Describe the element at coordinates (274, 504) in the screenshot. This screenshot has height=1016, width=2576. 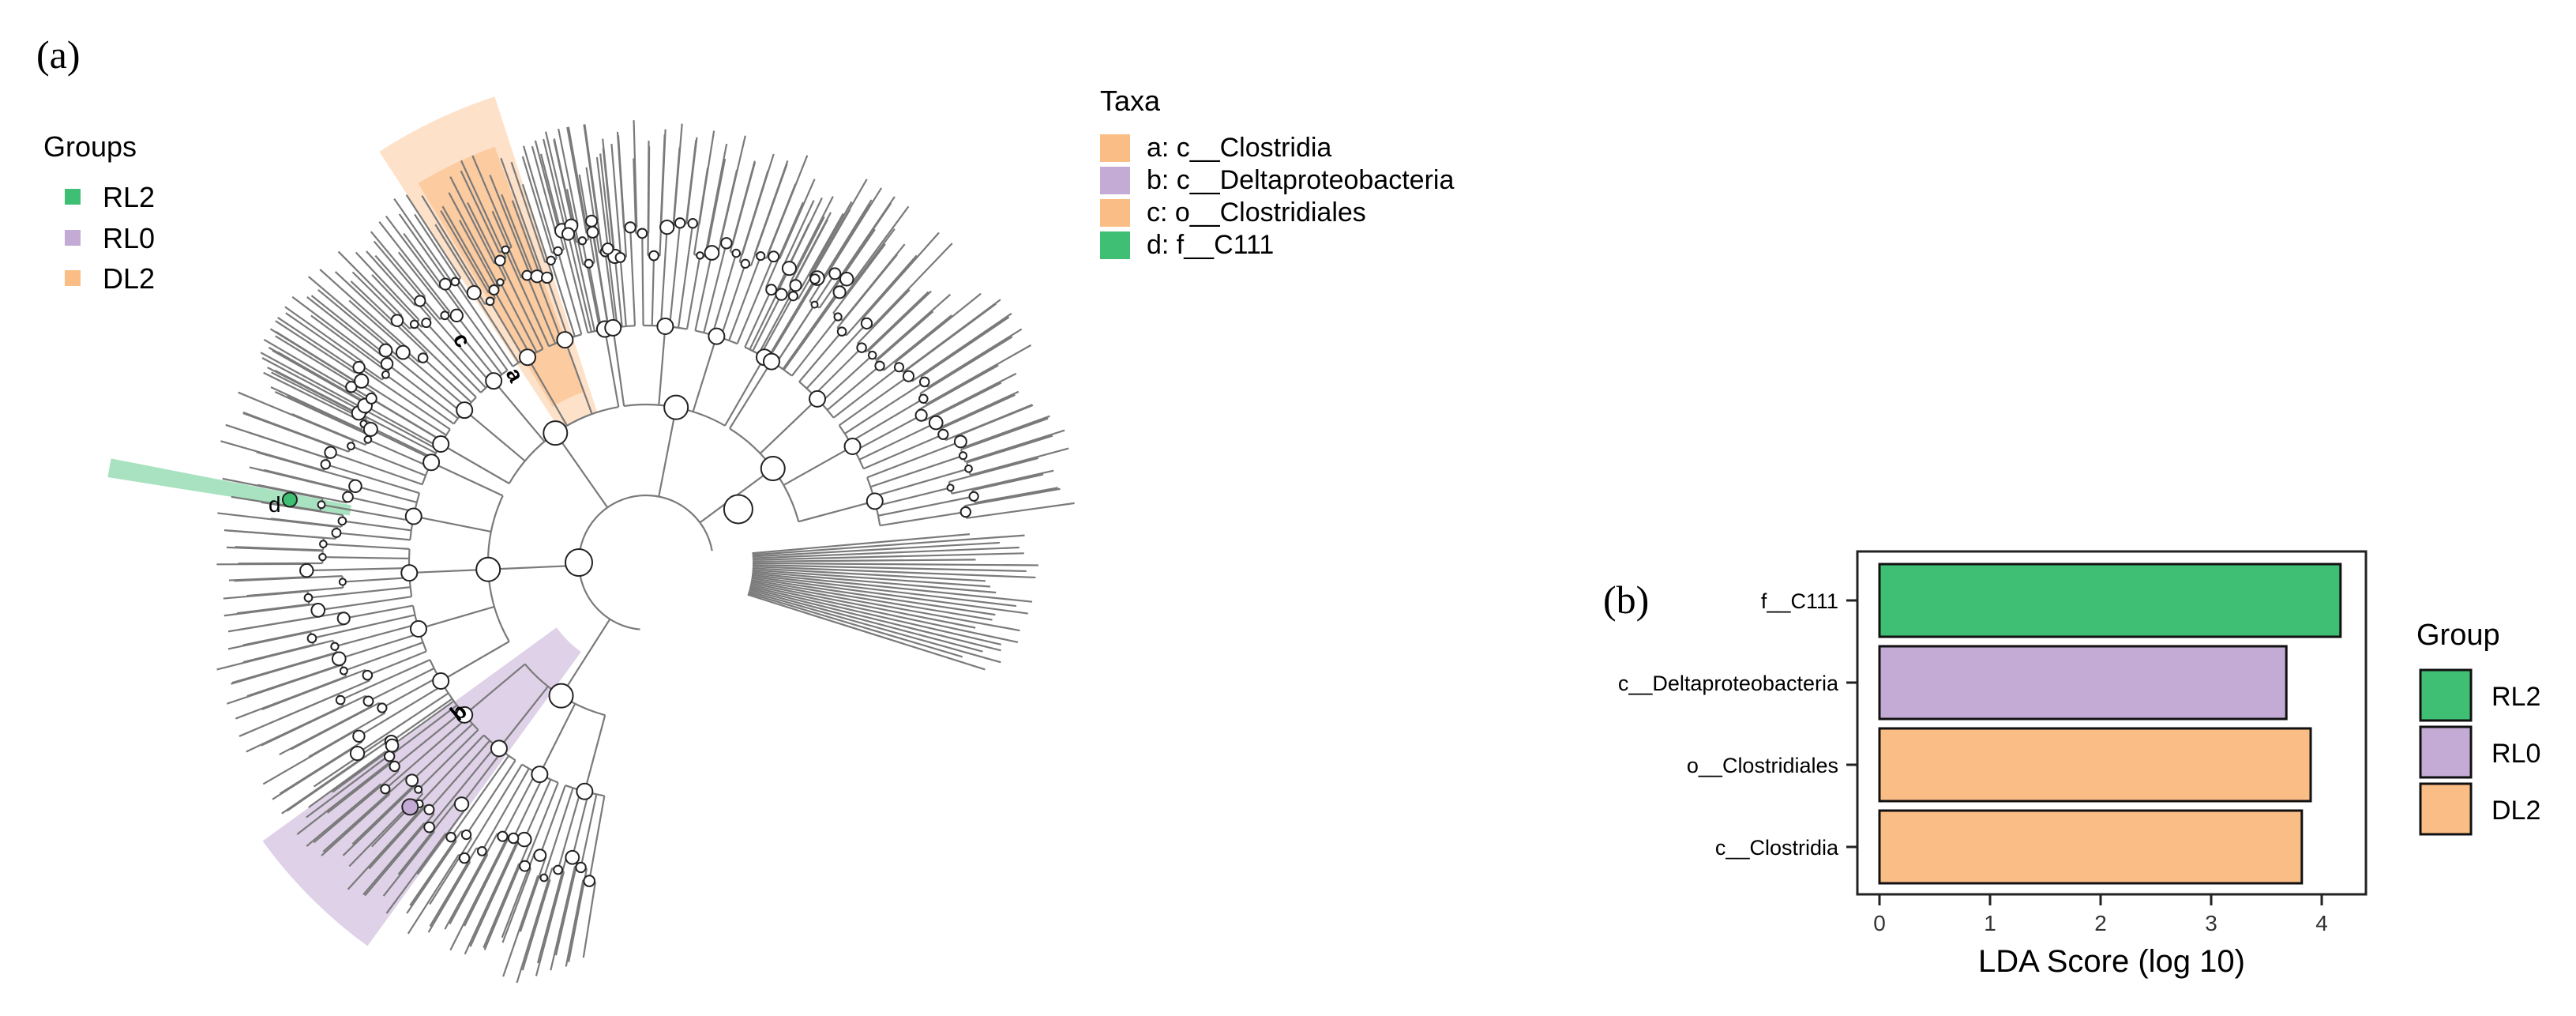
I see `clade-label-d: d` at that location.